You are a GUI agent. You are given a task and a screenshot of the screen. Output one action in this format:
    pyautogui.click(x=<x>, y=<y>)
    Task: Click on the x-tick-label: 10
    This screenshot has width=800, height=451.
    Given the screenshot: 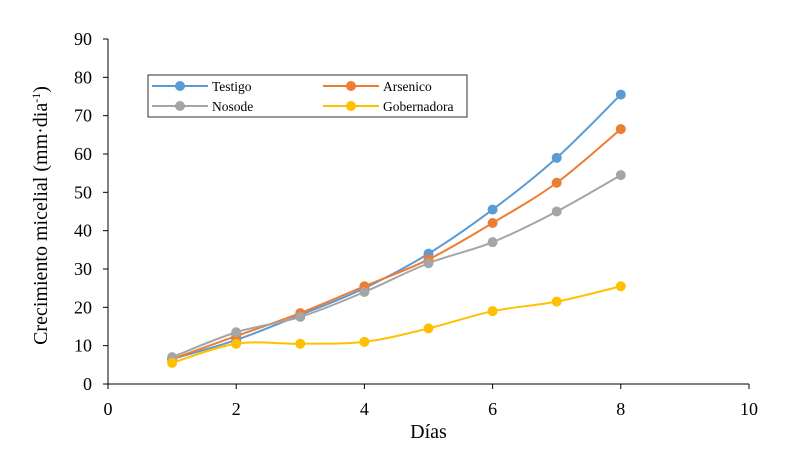 What is the action you would take?
    pyautogui.click(x=749, y=409)
    